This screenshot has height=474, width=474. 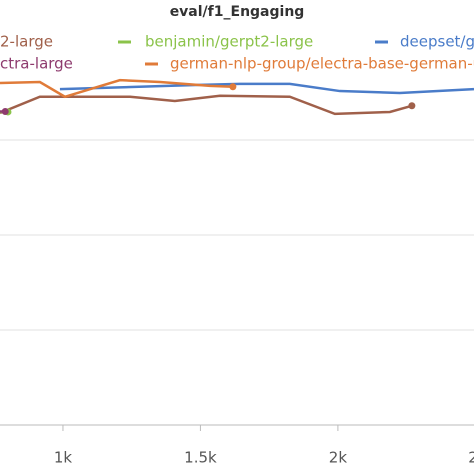 What do you see at coordinates (437, 42) in the screenshot?
I see `legend-label: deepset/g` at bounding box center [437, 42].